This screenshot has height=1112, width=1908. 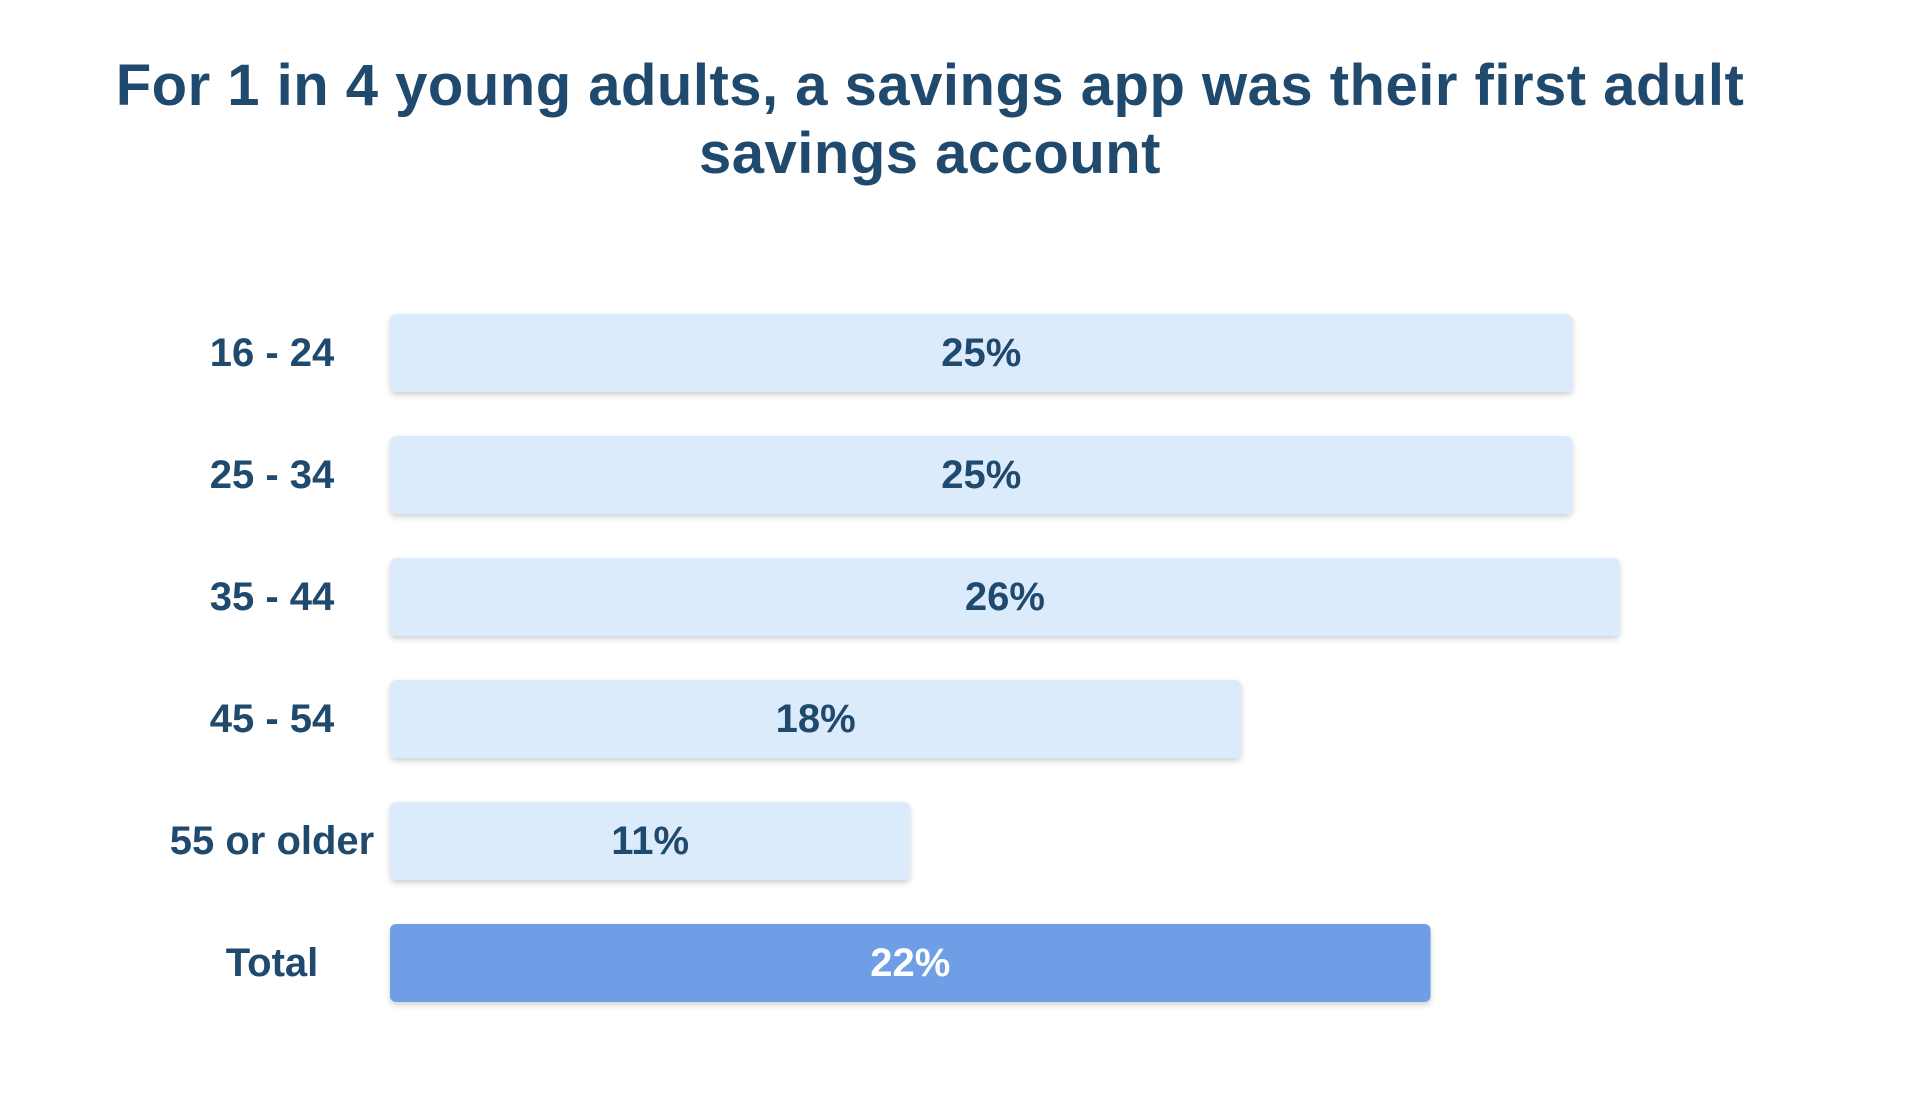 I want to click on value-label: 18%, so click(x=816, y=719).